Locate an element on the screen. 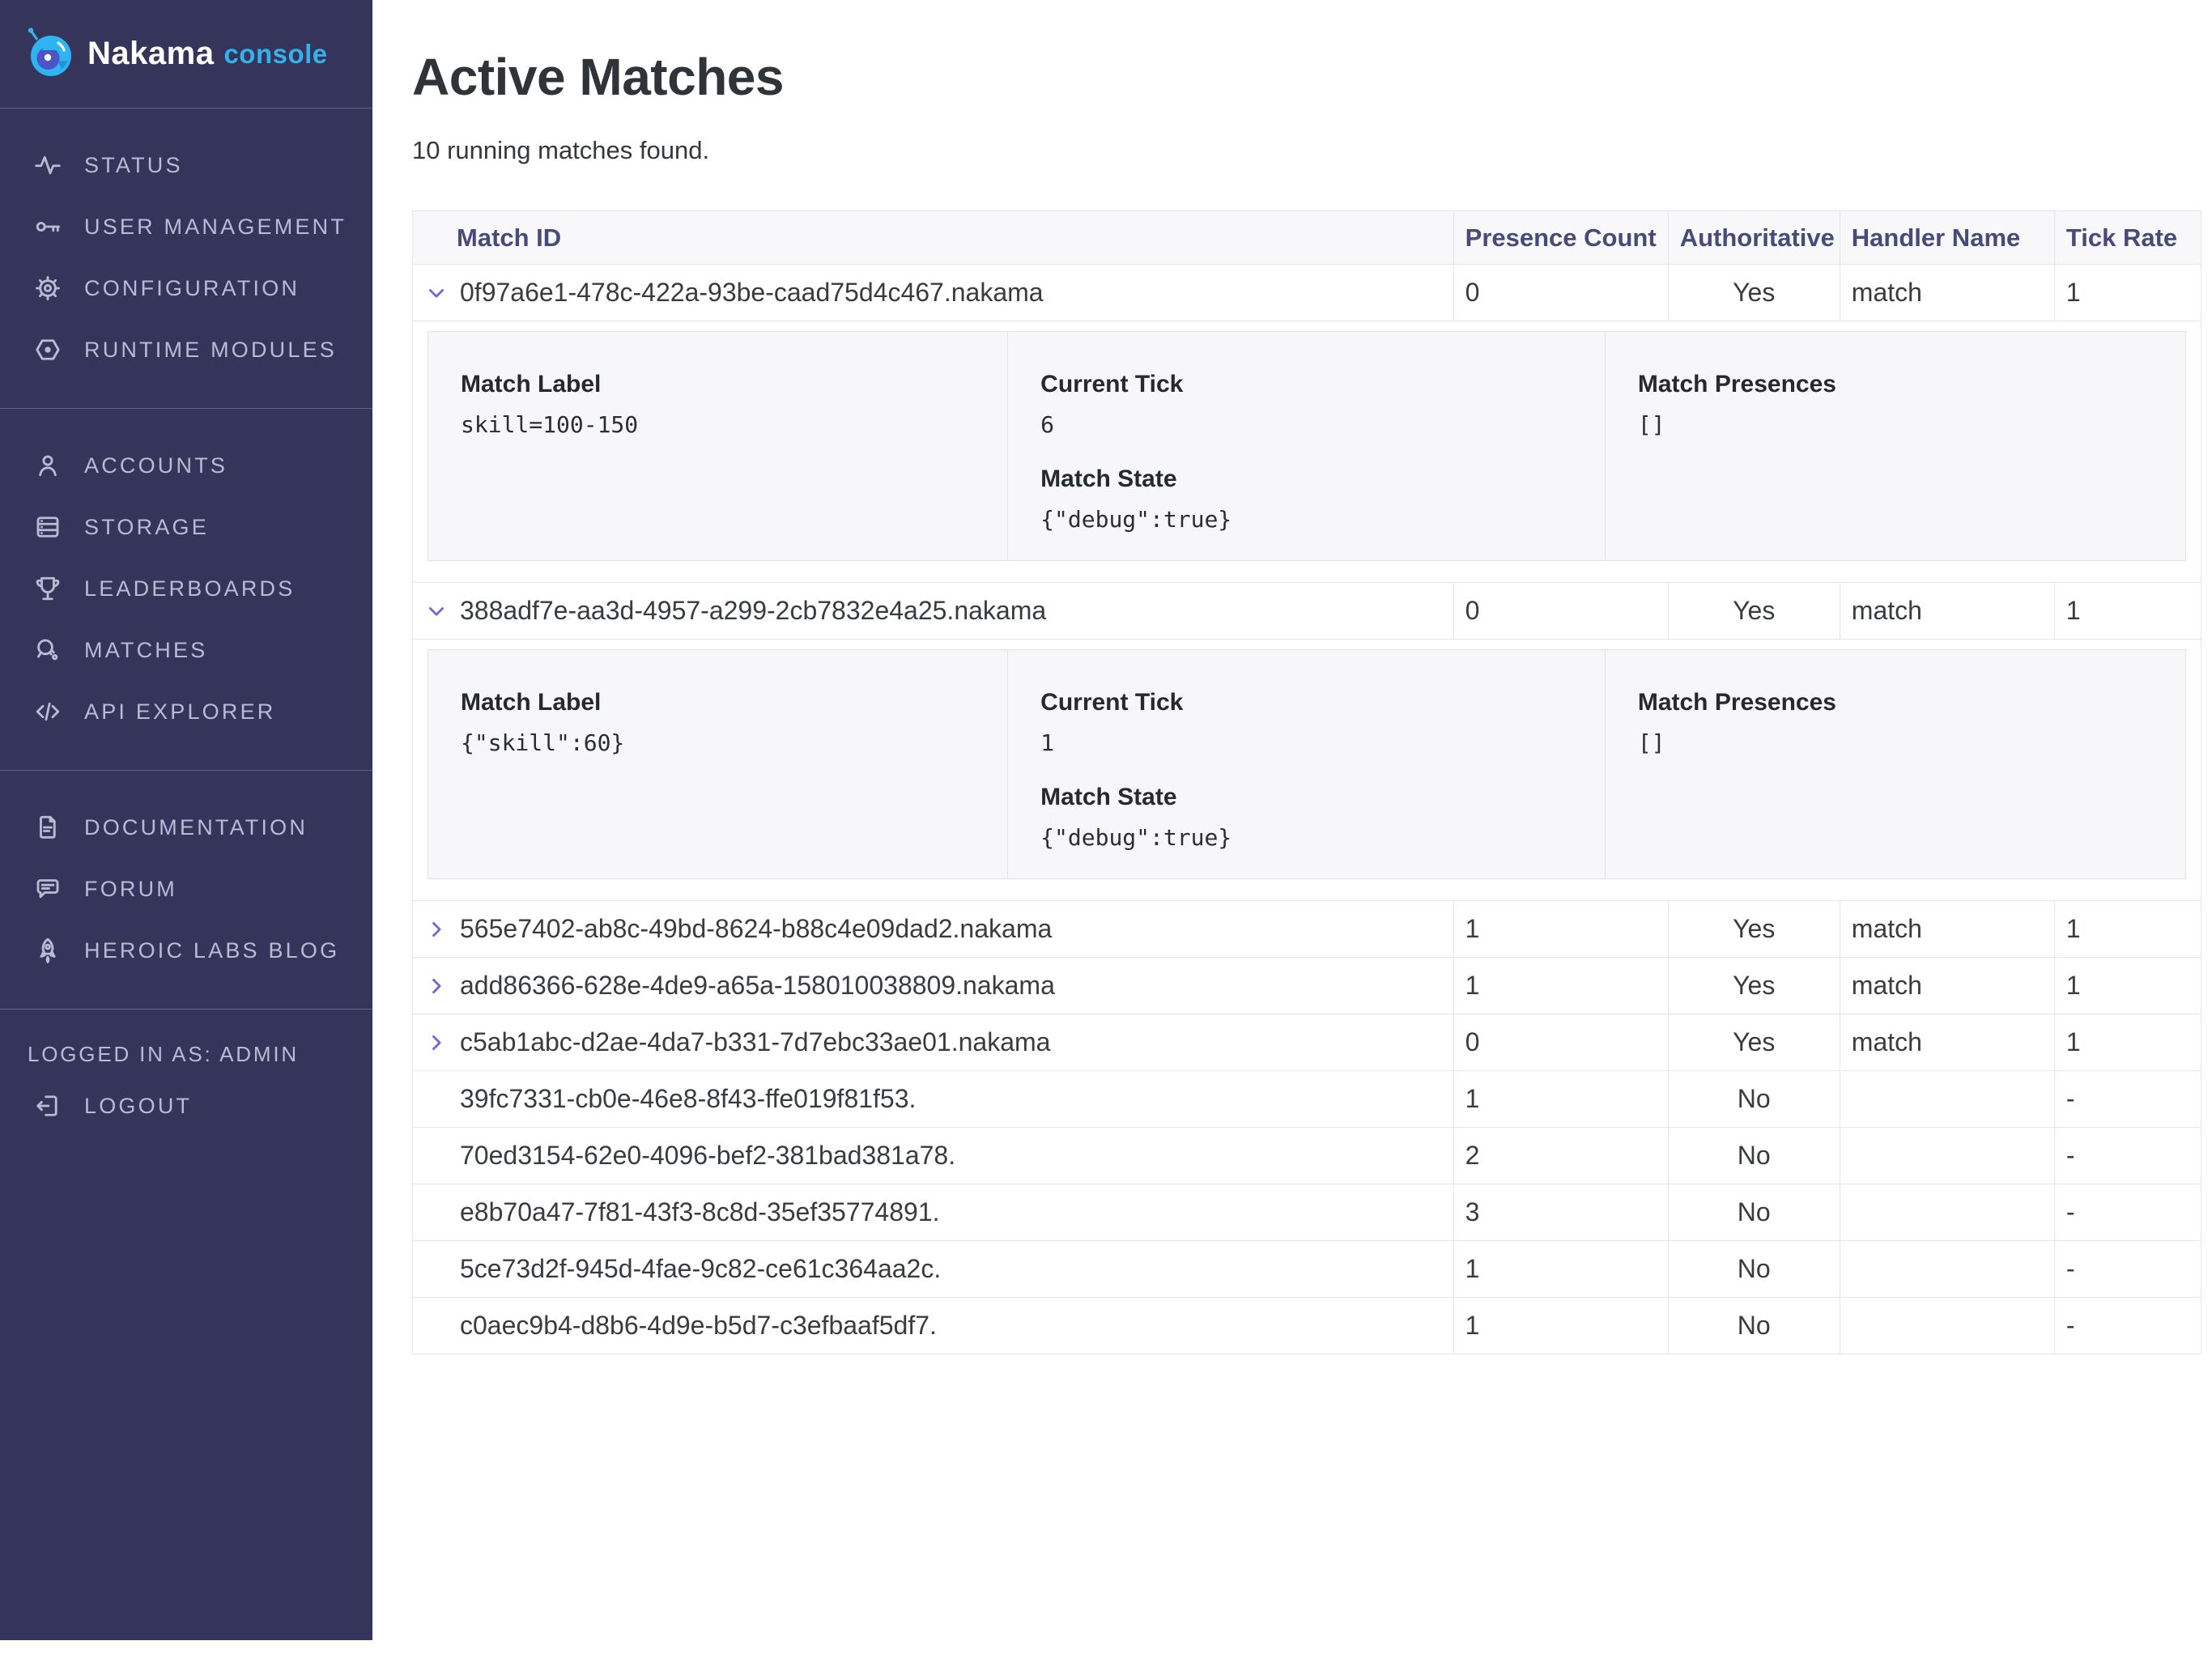 The height and width of the screenshot is (1658, 2212). sidebar-item-forum: FORUM is located at coordinates (186, 889).